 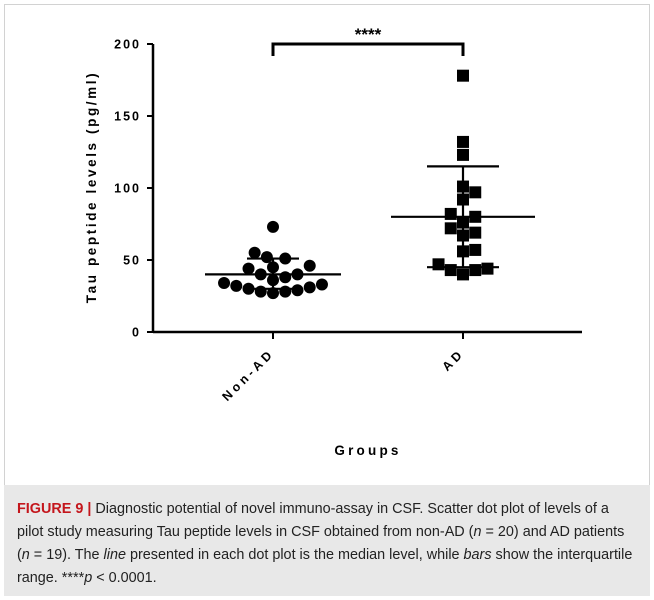 I want to click on significance-line, so click(x=368, y=49).